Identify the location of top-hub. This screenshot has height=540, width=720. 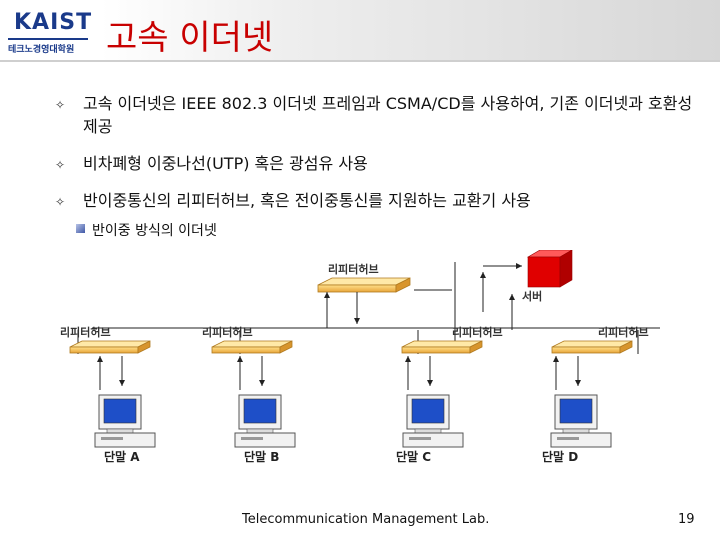
(364, 285).